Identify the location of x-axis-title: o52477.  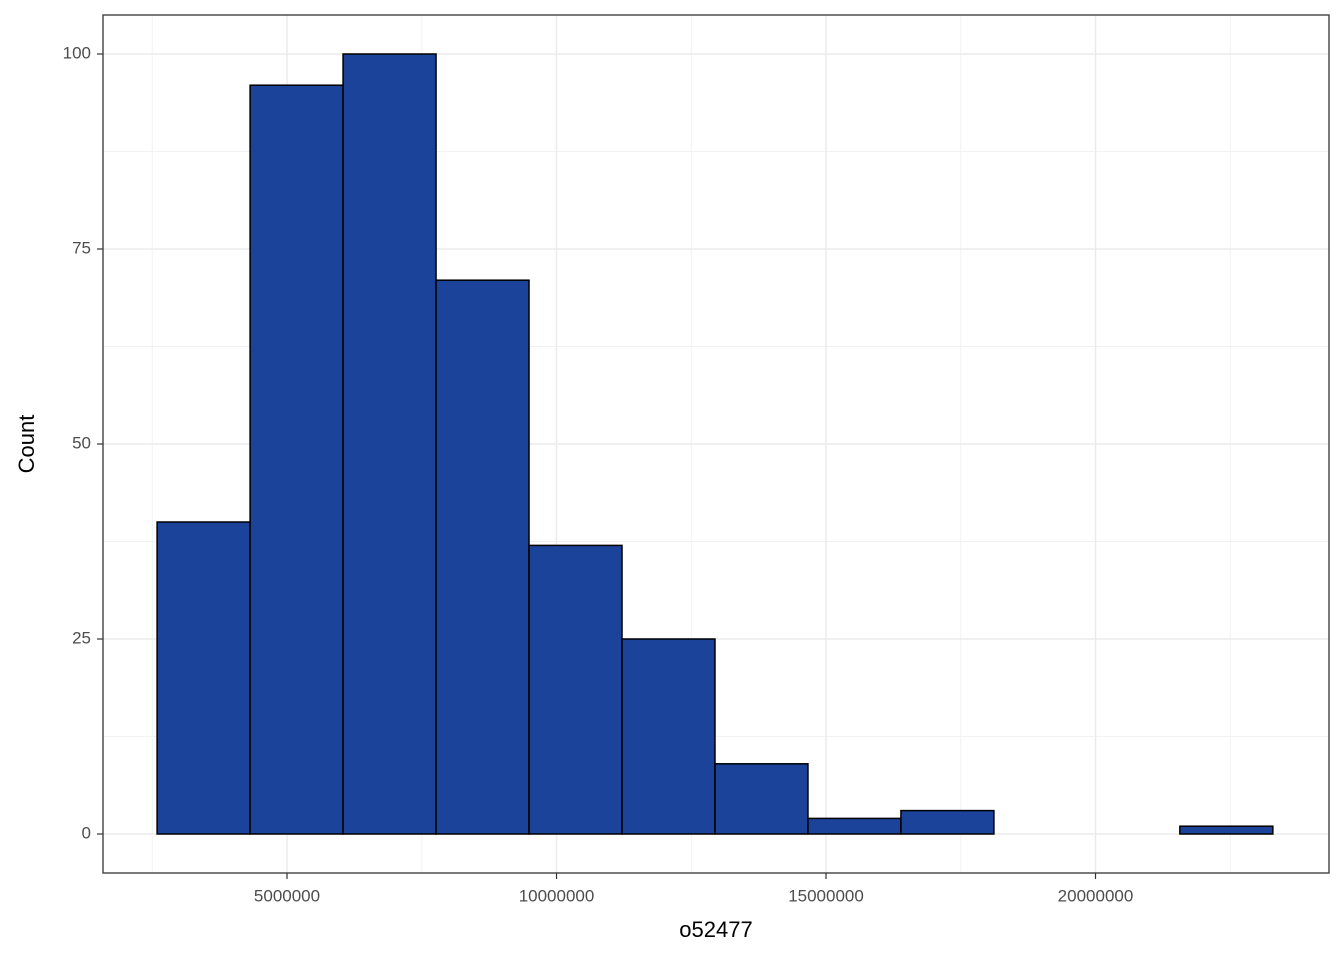
(715, 929).